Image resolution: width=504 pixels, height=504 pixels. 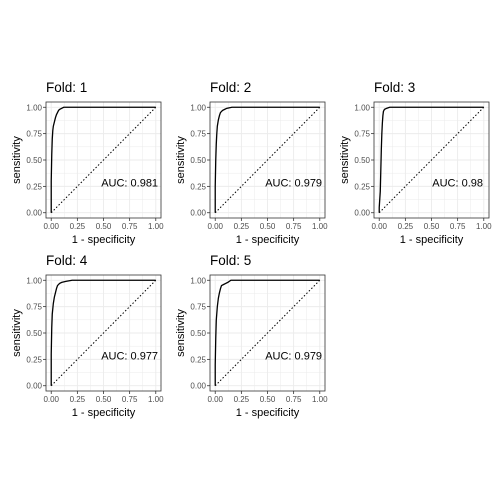 What do you see at coordinates (129, 356) in the screenshot?
I see `auc-annotation: AUC: 0.977` at bounding box center [129, 356].